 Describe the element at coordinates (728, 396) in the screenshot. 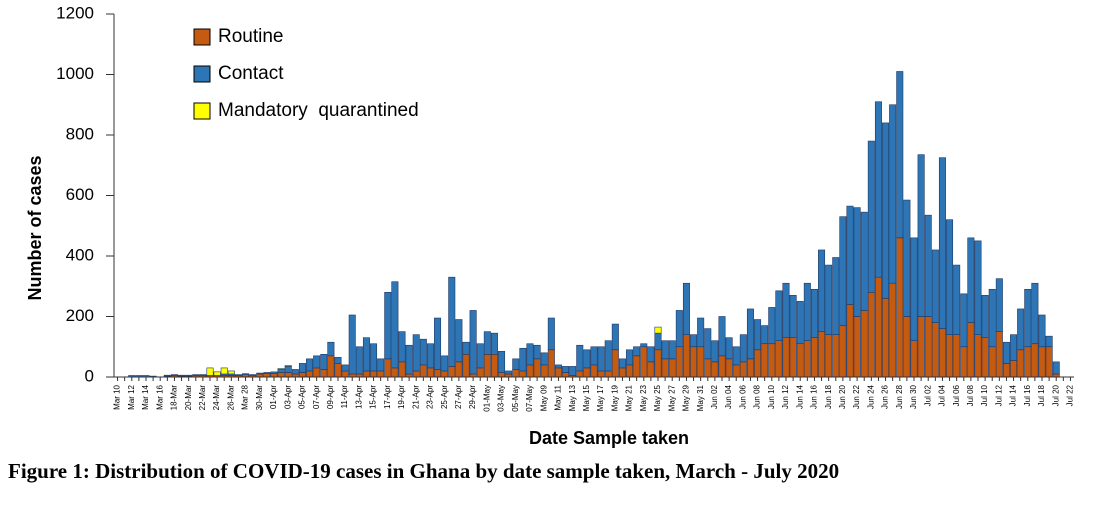

I see `x-tick-label: Jun 04` at that location.